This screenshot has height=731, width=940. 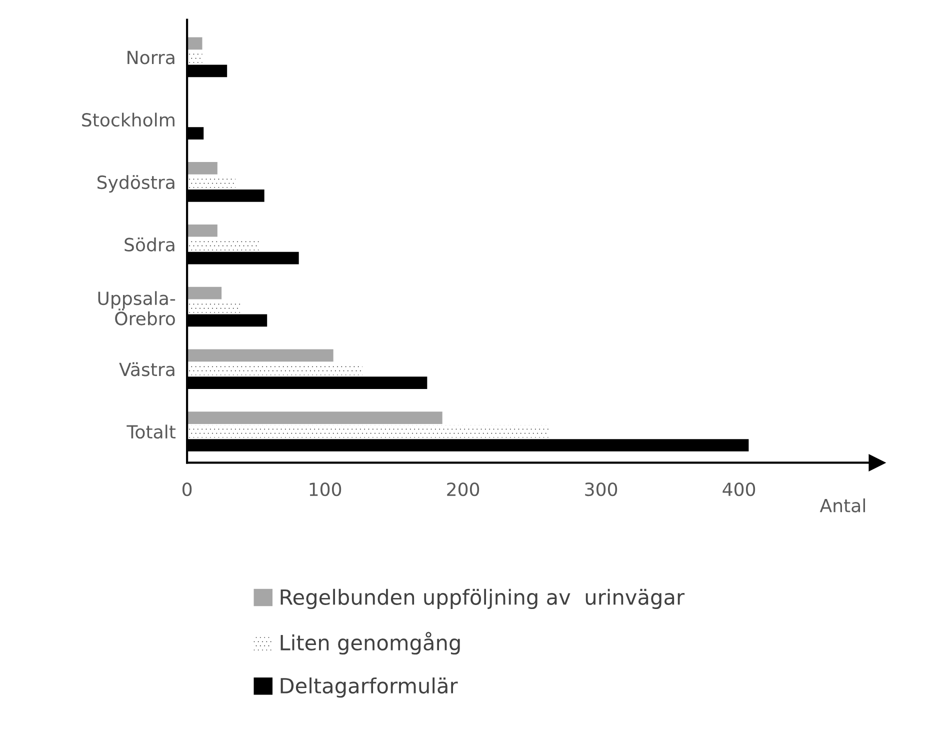 I want to click on y-tick-label: Västra, so click(x=146, y=369).